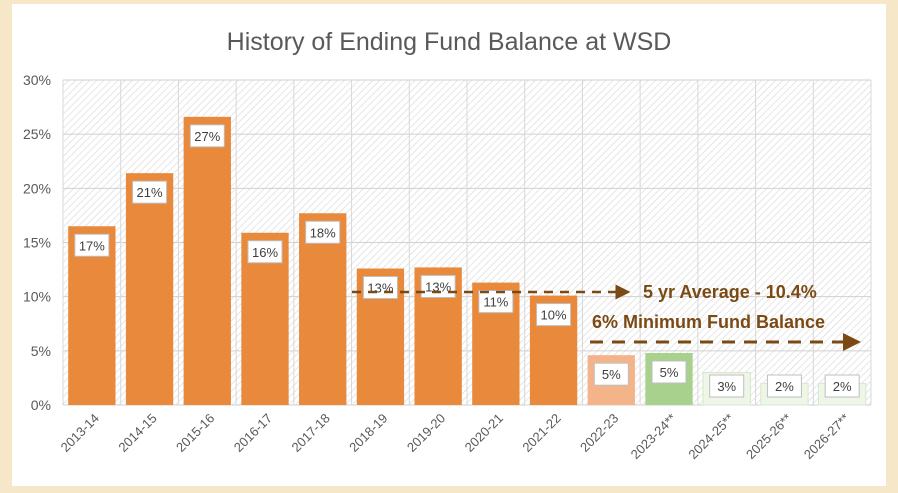 The image size is (898, 493). I want to click on x-tick-label: 2016-17, so click(253, 433).